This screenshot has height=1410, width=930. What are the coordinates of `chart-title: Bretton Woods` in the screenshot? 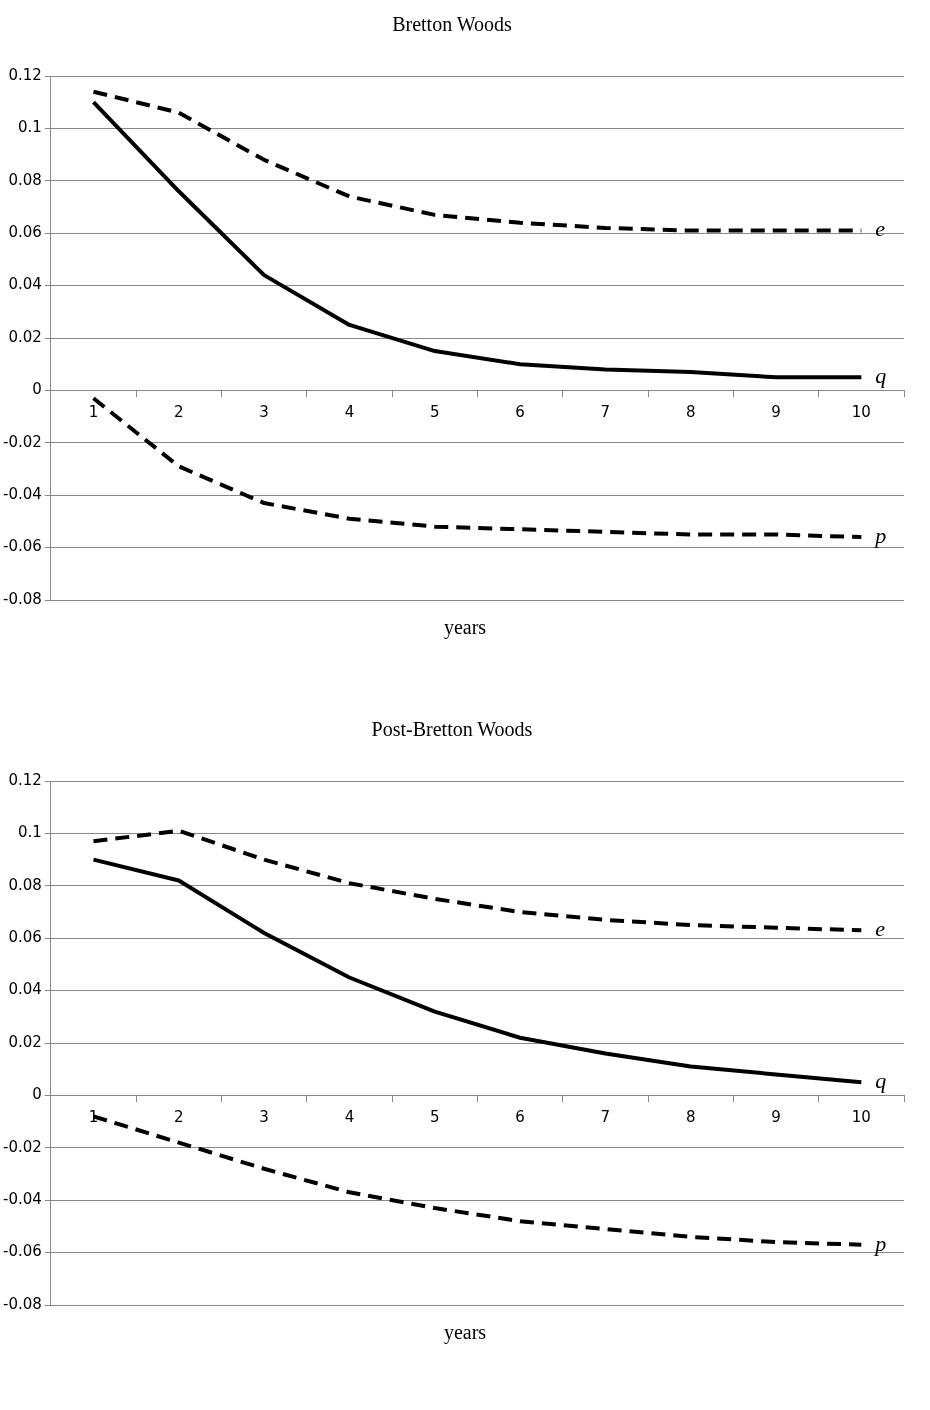 It's located at (452, 24).